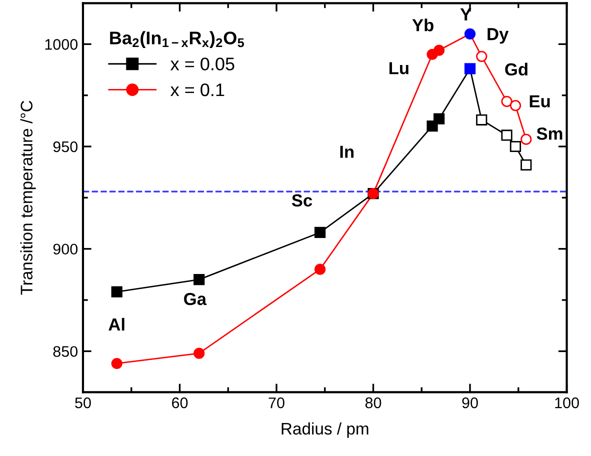  Describe the element at coordinates (325, 430) in the screenshot. I see `x-axis-title: Radius / pm` at that location.